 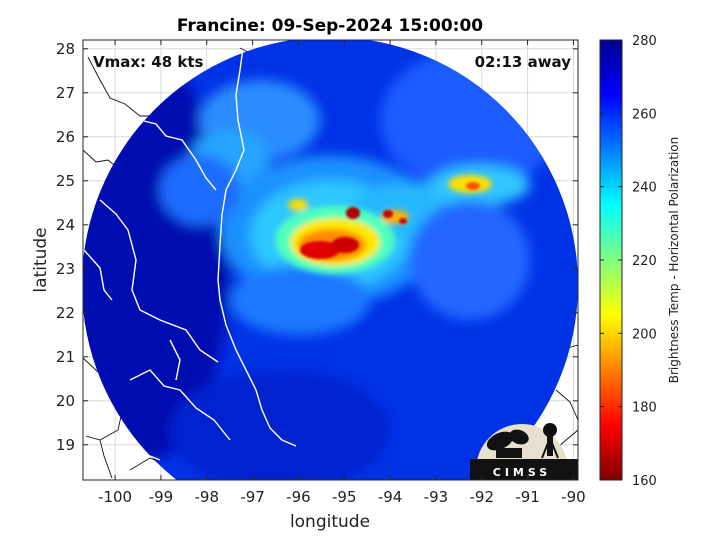 What do you see at coordinates (509, 453) in the screenshot?
I see `logo-dish-base` at bounding box center [509, 453].